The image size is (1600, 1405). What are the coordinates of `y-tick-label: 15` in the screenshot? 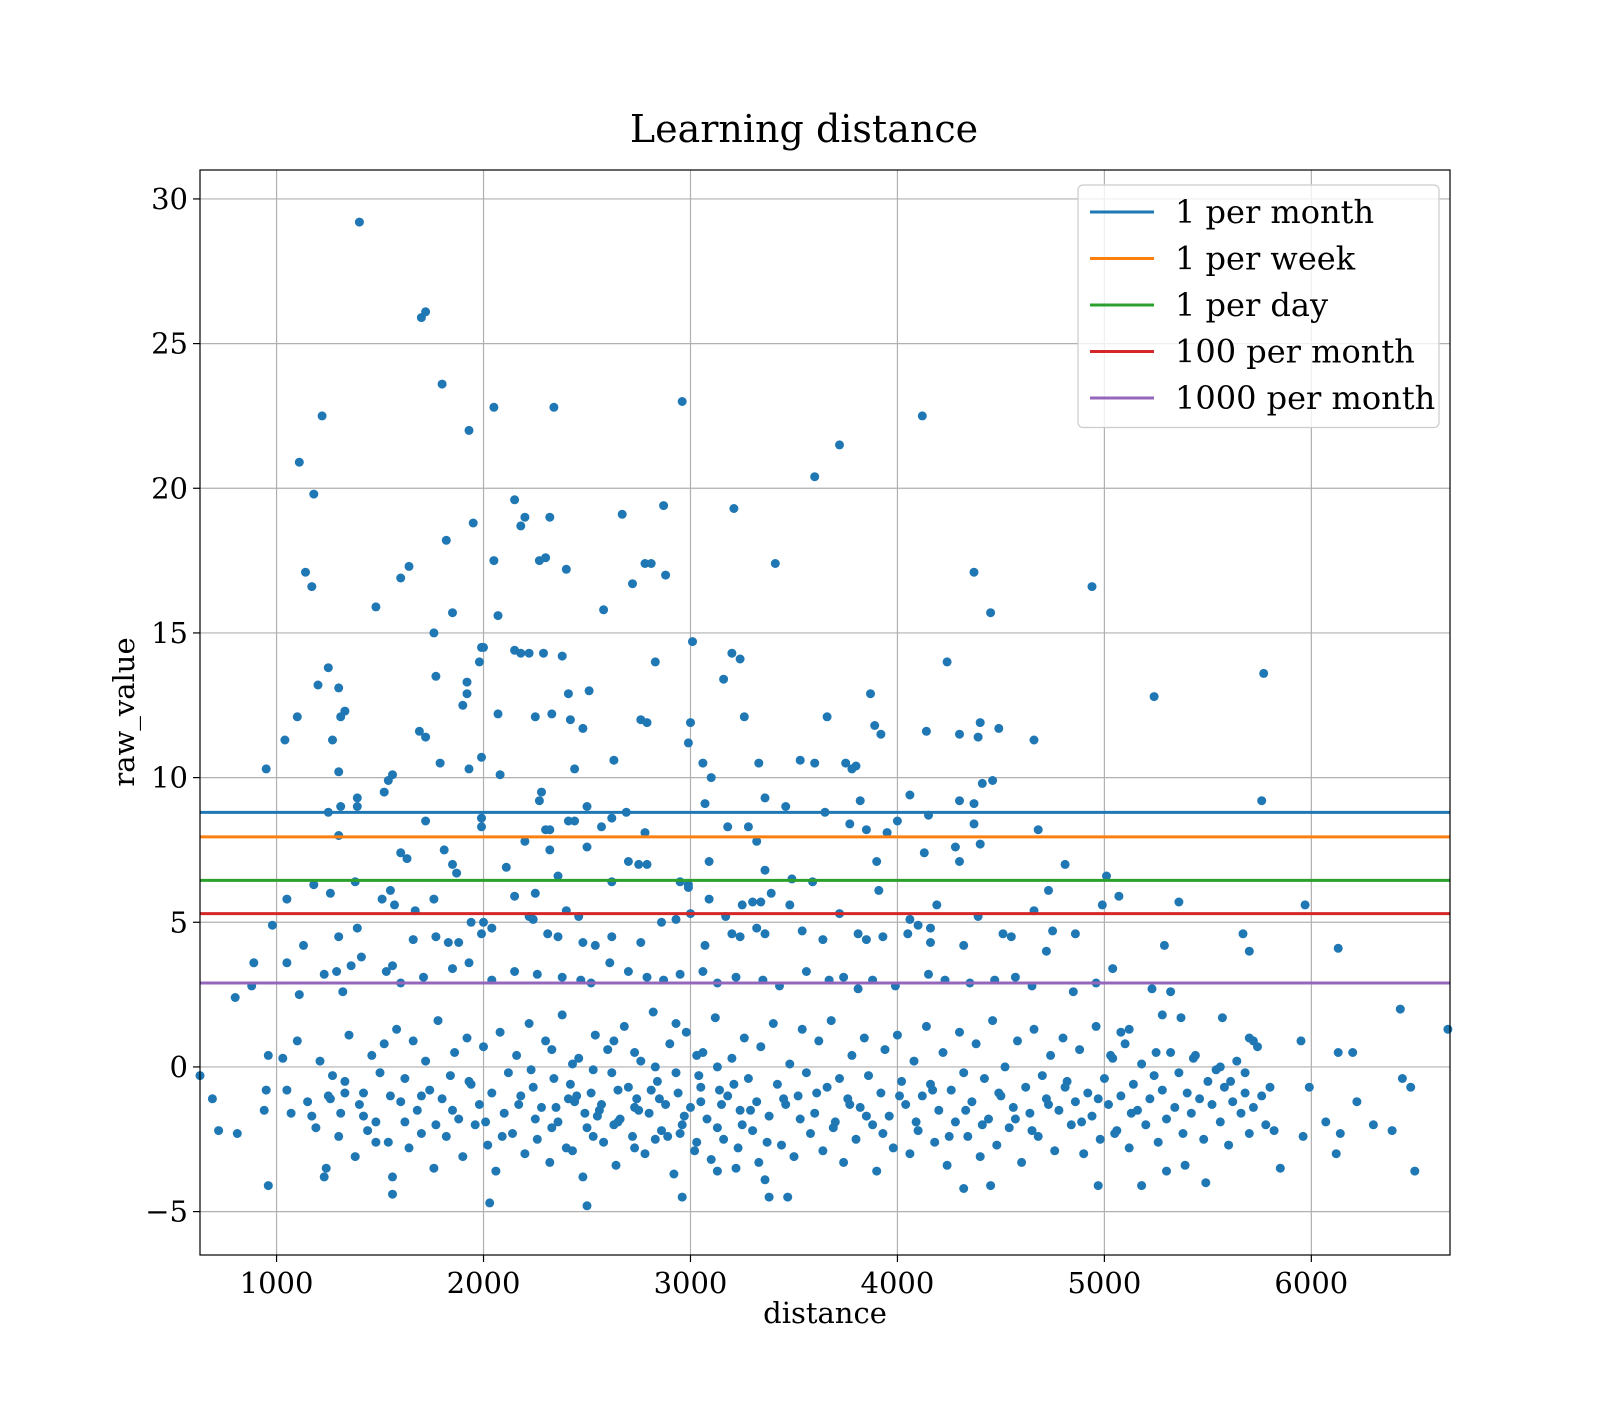 It's located at (169, 633).